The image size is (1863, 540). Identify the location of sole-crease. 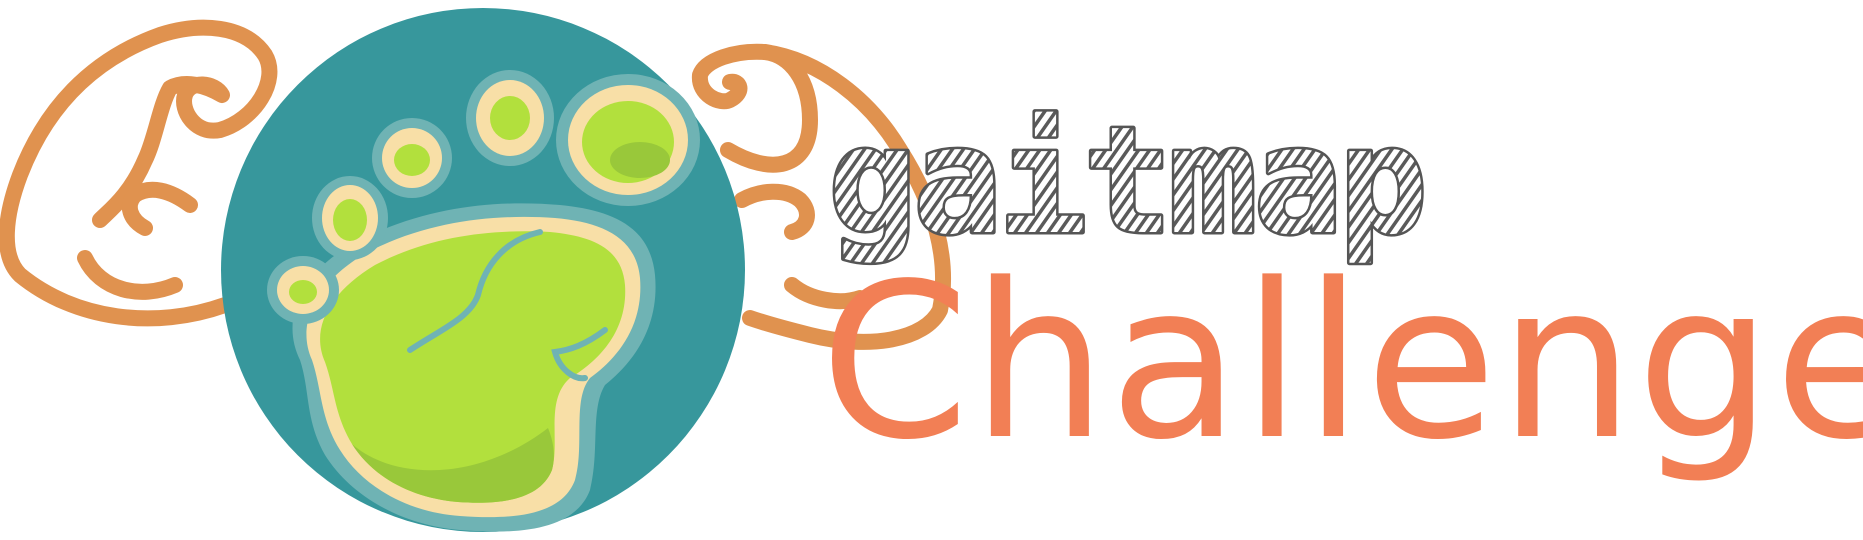
(507, 305).